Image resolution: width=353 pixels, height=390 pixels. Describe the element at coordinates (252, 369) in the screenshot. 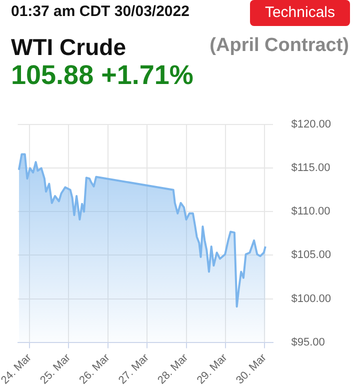

I see `x-tick-label: 30. Mar` at that location.